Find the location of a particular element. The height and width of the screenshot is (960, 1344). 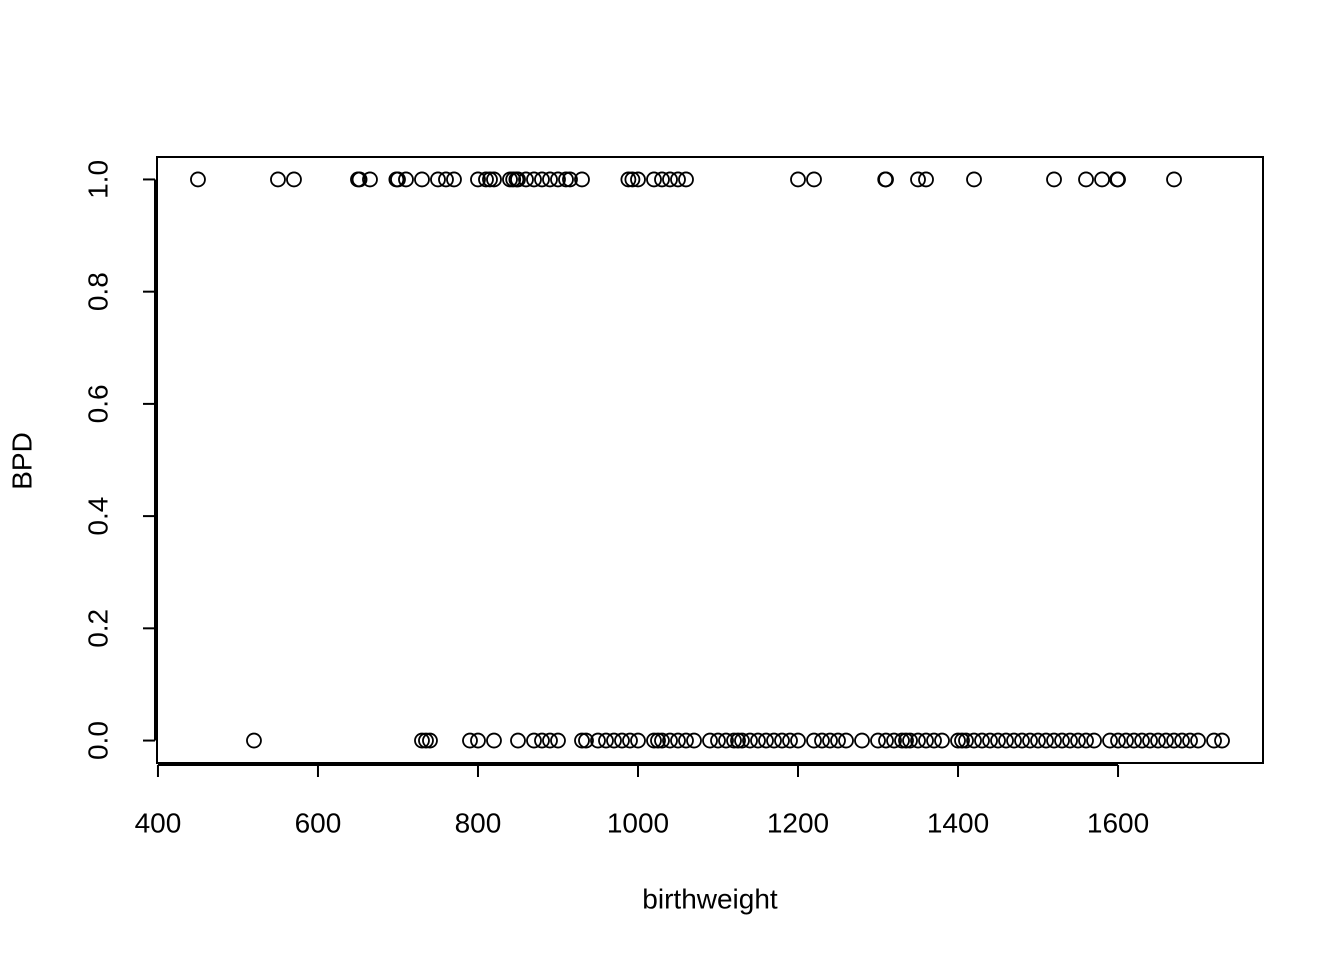

y-tick-label: 1.0 is located at coordinates (97, 179).